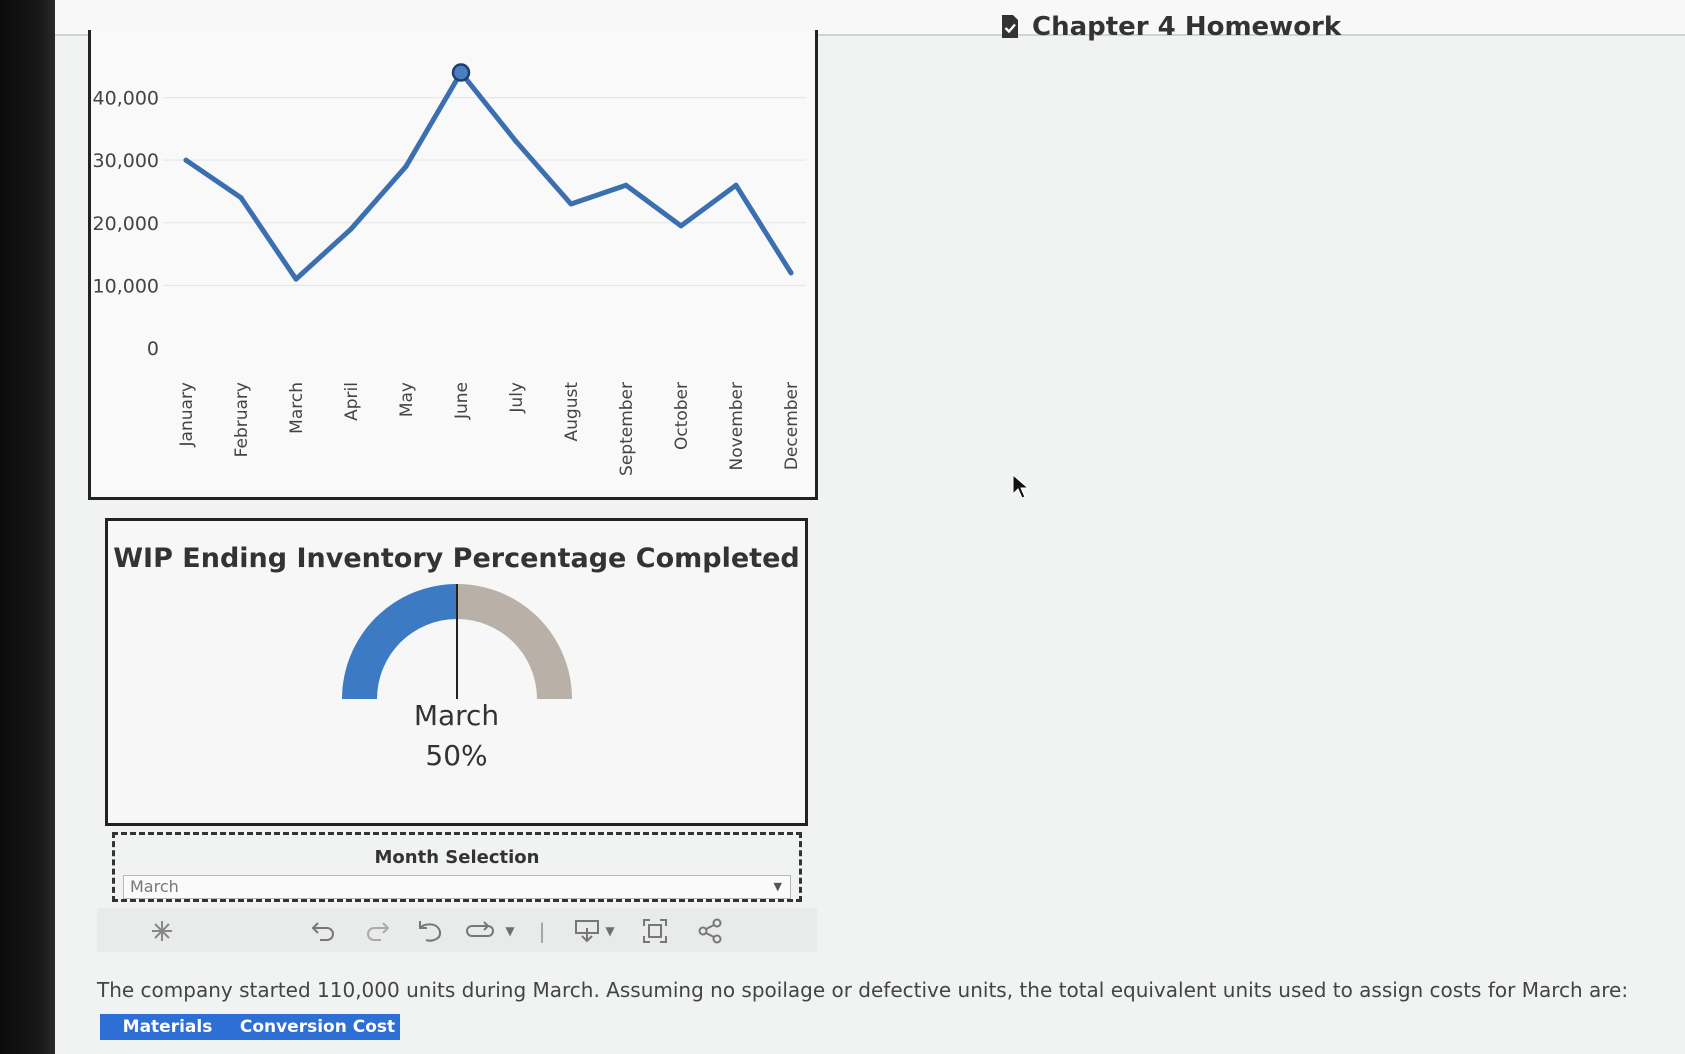 The width and height of the screenshot is (1685, 1054). Describe the element at coordinates (456, 715) in the screenshot. I see `gauge-month-label: March` at that location.